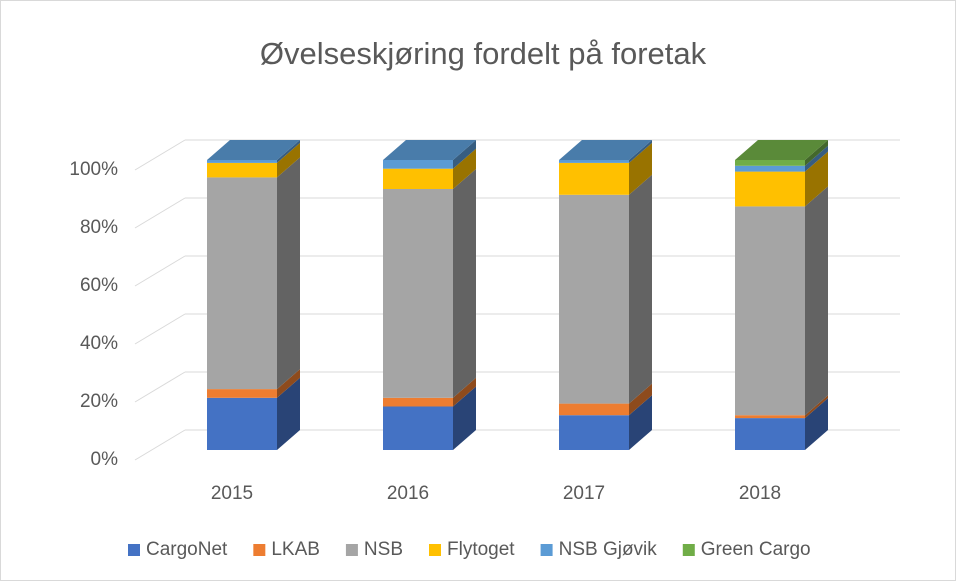 Image resolution: width=957 pixels, height=582 pixels. I want to click on x-tick-label: 2015, so click(232, 493).